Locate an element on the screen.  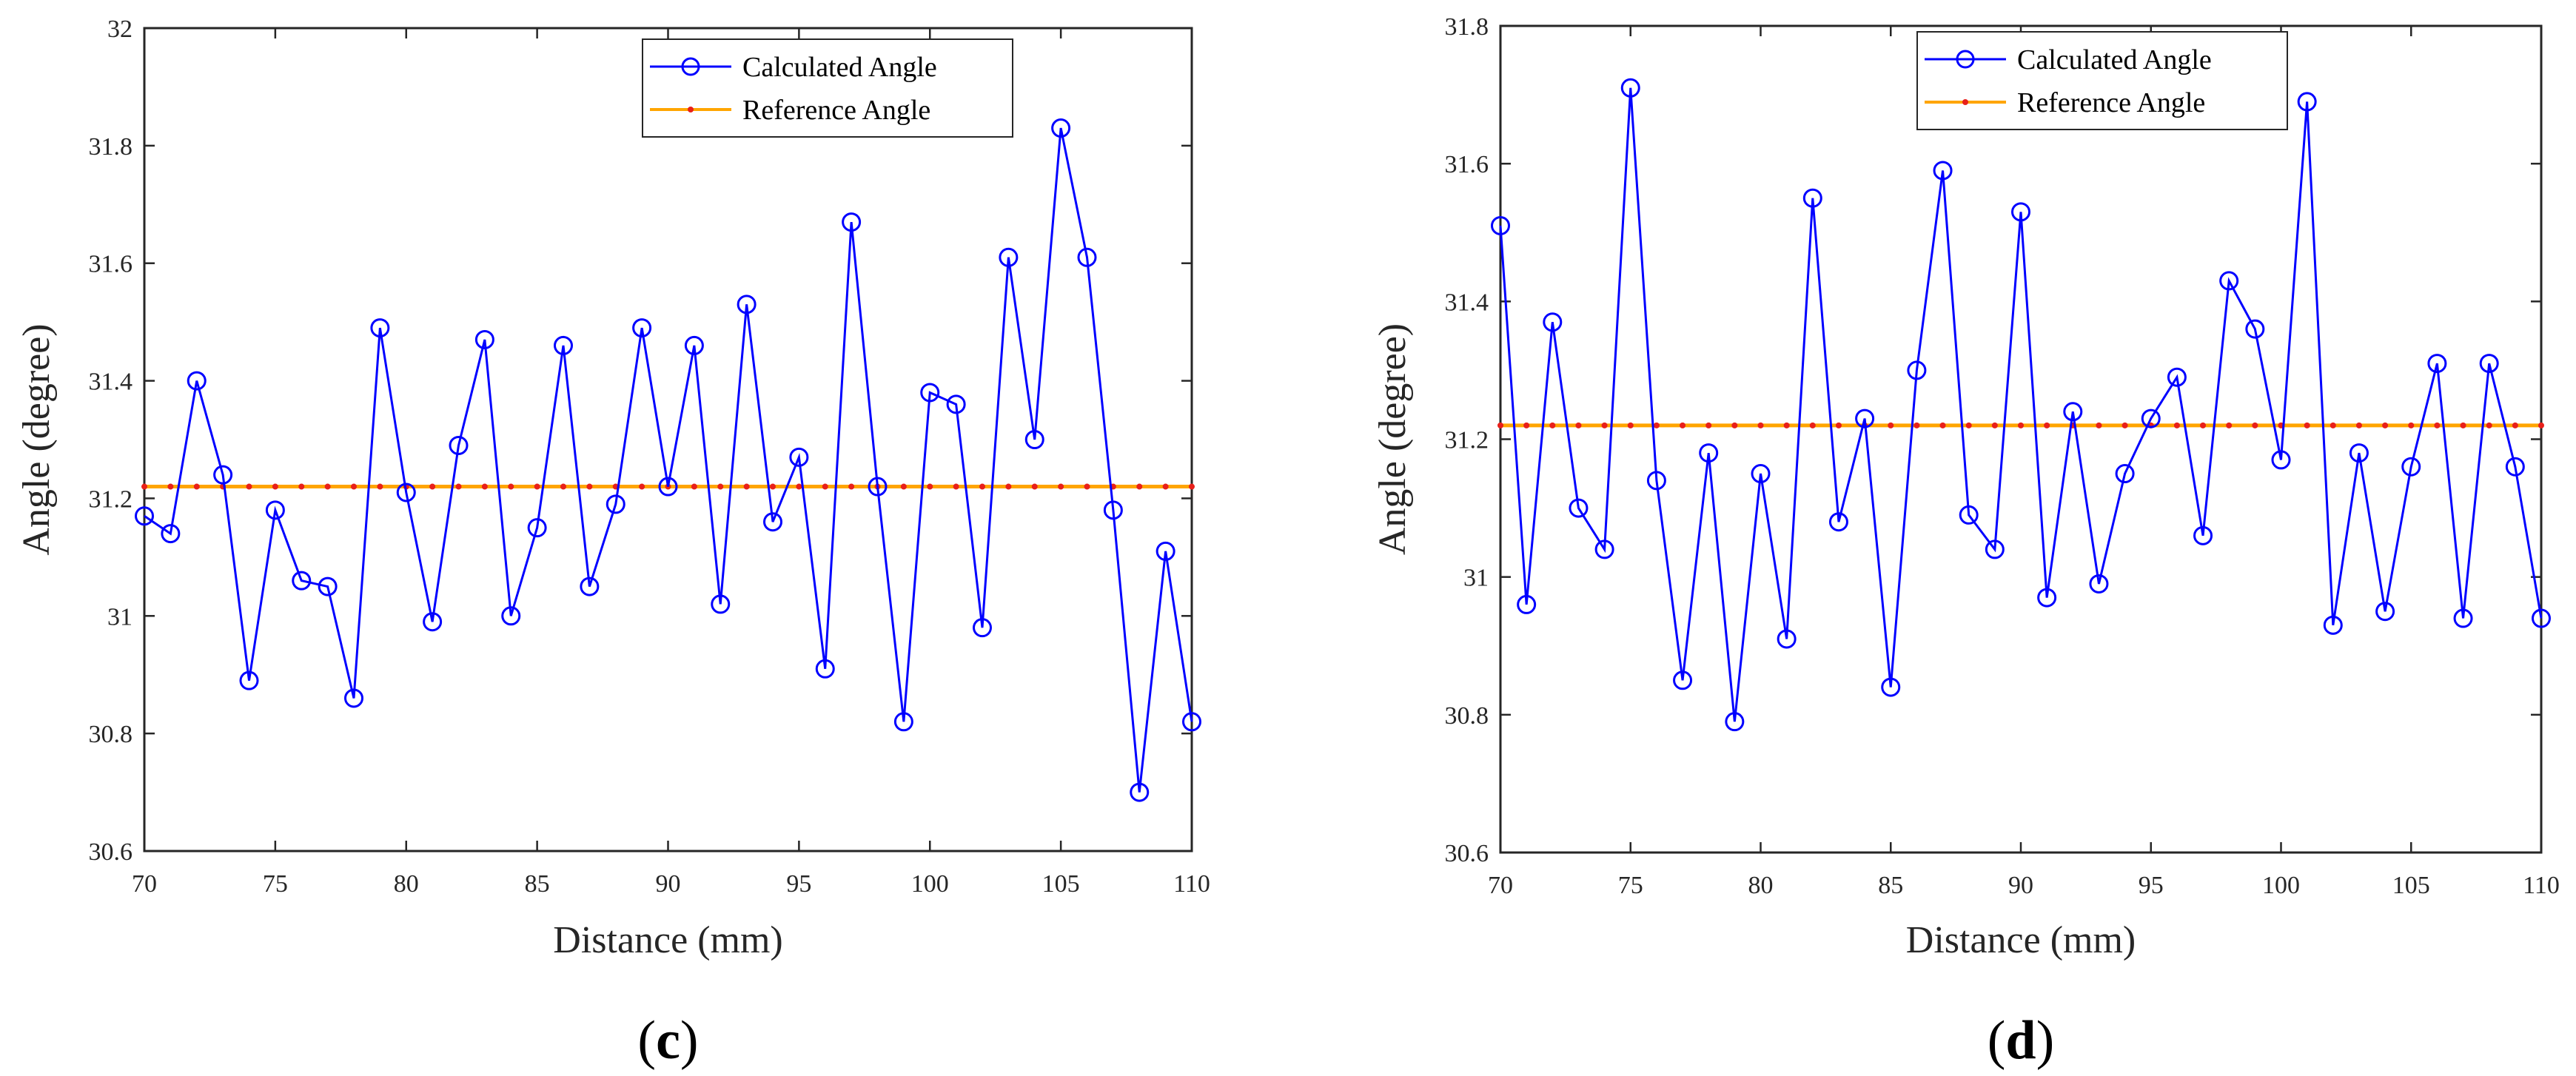
x-tick-label: 70 is located at coordinates (144, 884).